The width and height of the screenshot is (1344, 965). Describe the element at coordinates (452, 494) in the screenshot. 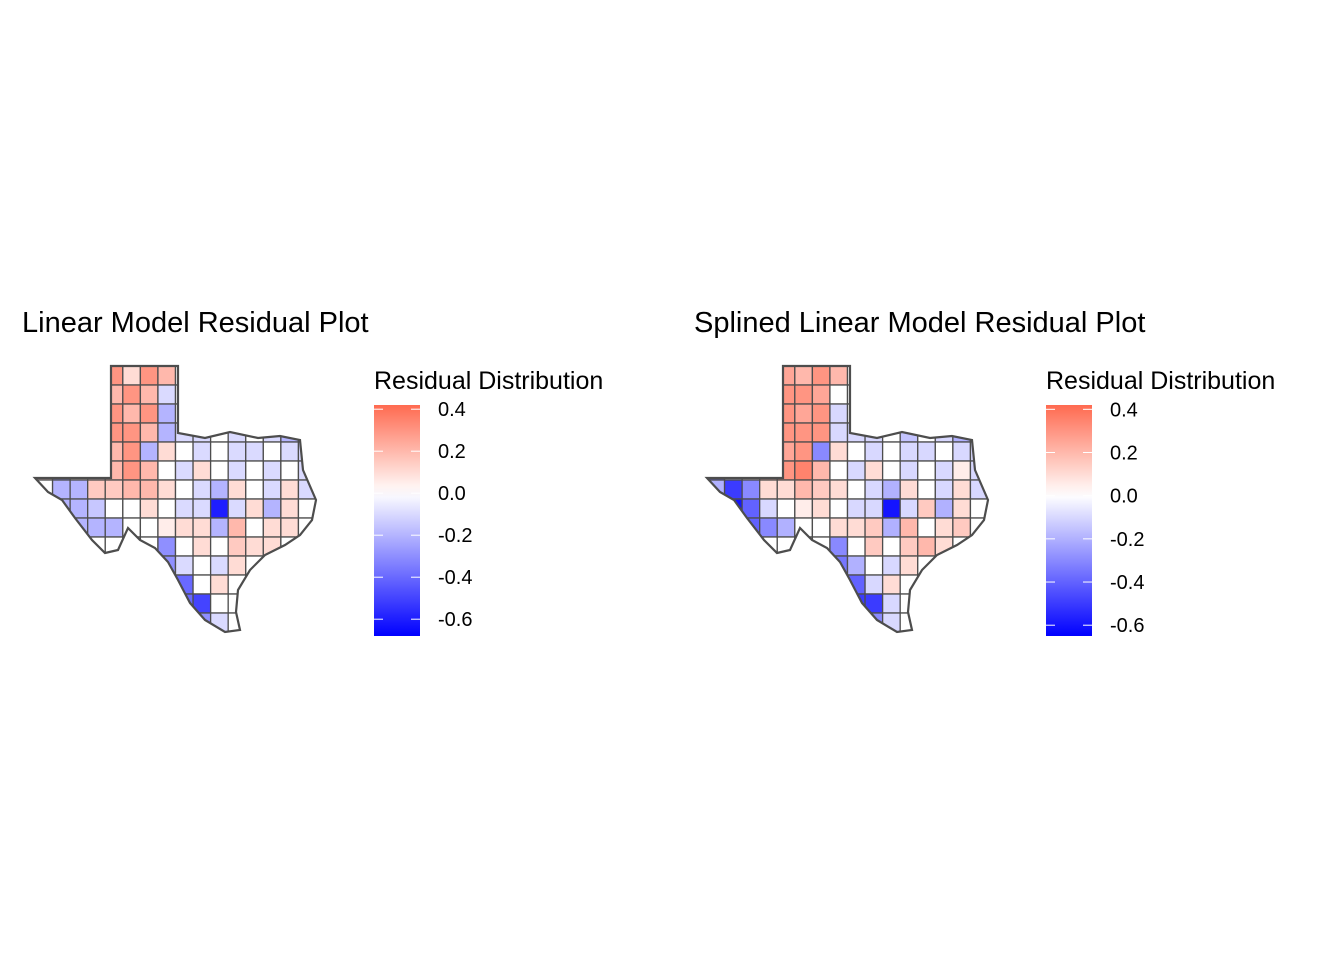

I see `legend-tick-label: 0.0` at that location.